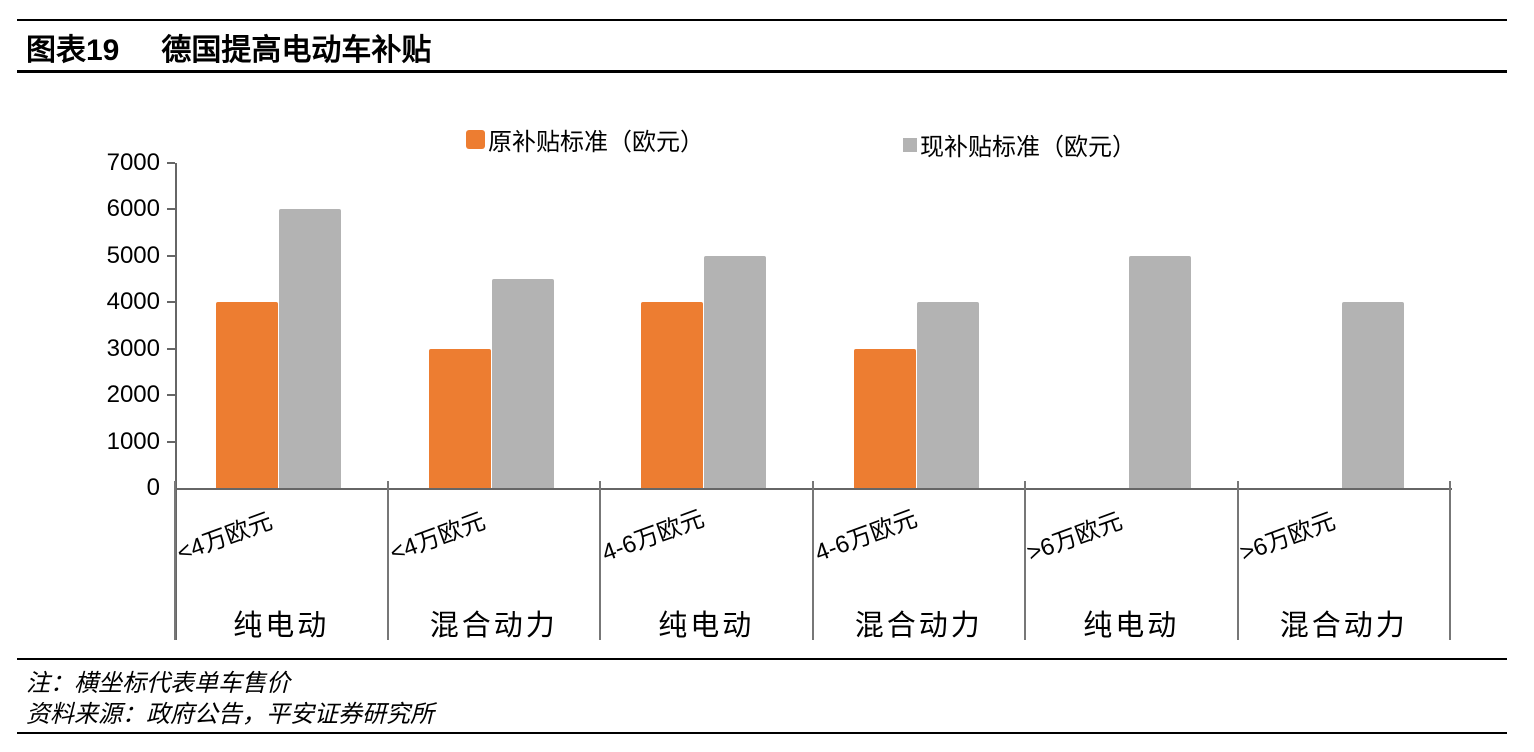 The width and height of the screenshot is (1534, 752). I want to click on y-axis-tick-label: 4000, so click(133, 302).